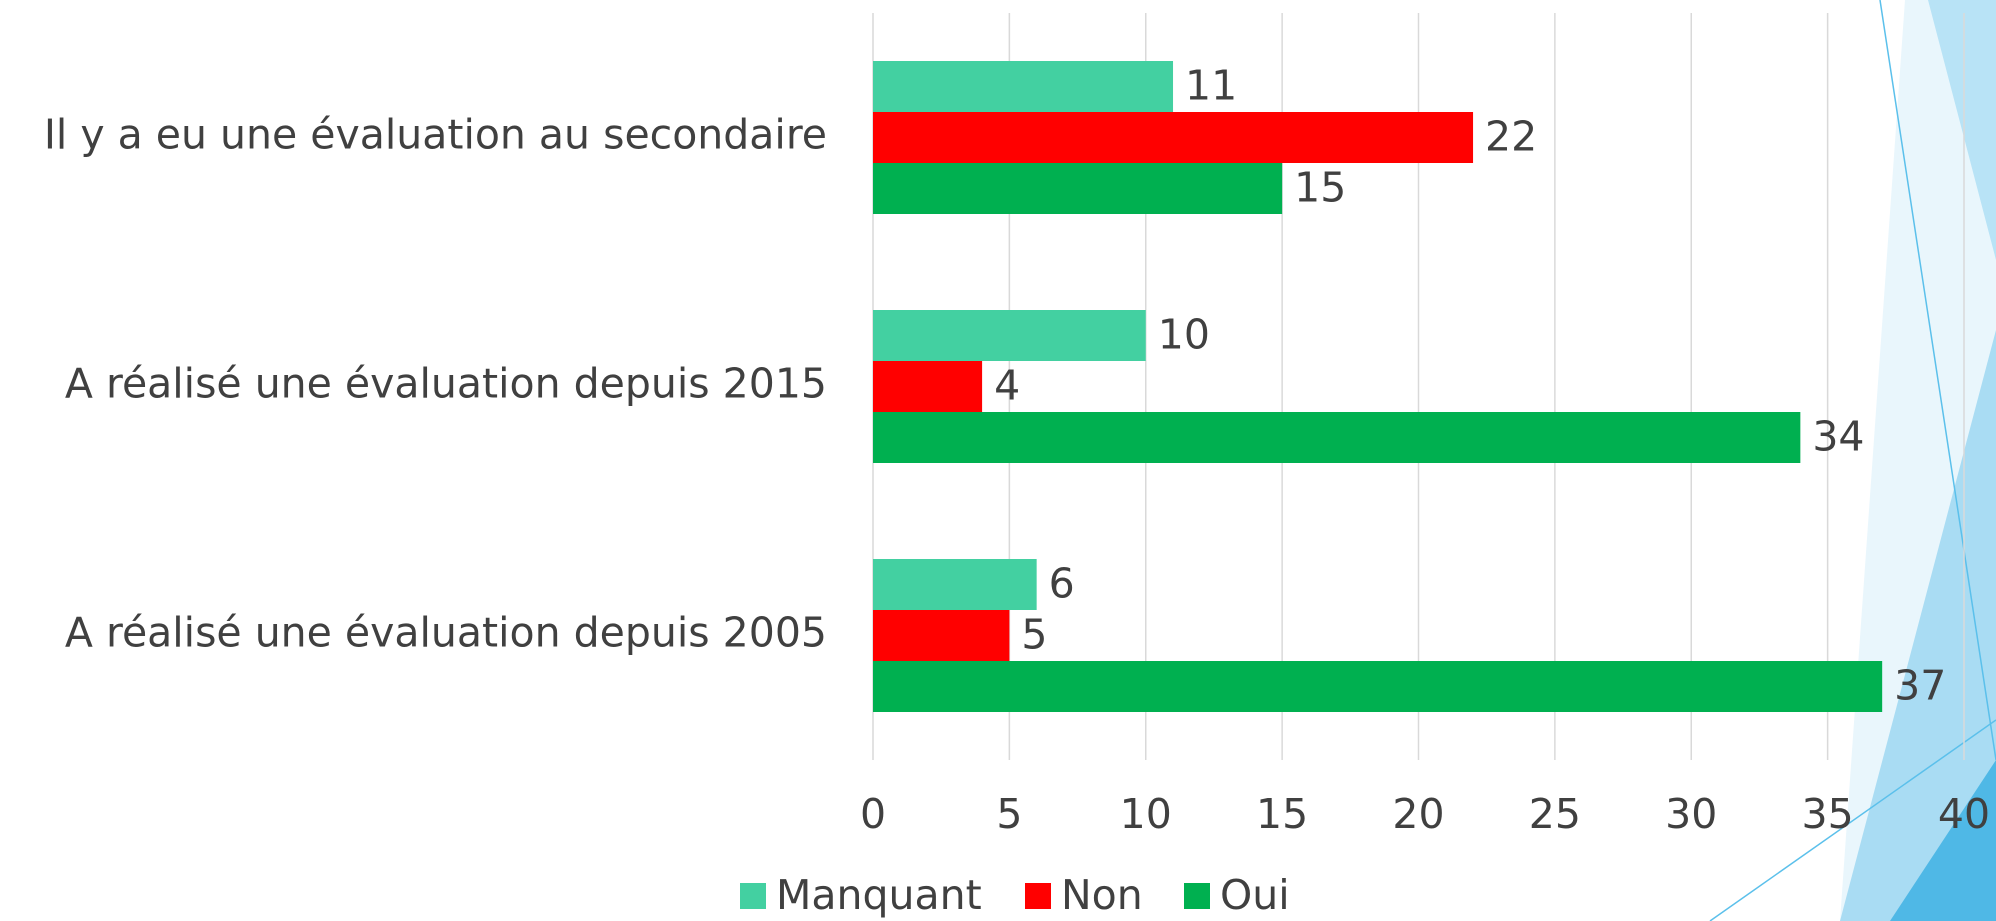 The width and height of the screenshot is (1996, 921). I want to click on value-label: 22, so click(1511, 137).